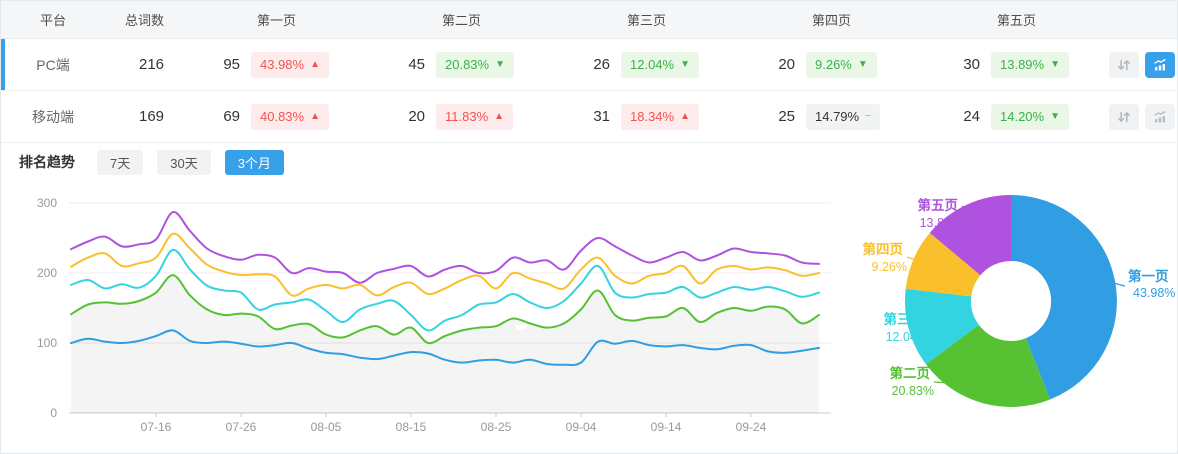 This screenshot has height=454, width=1178. What do you see at coordinates (445, 264) in the screenshot?
I see `series-line-第四页` at bounding box center [445, 264].